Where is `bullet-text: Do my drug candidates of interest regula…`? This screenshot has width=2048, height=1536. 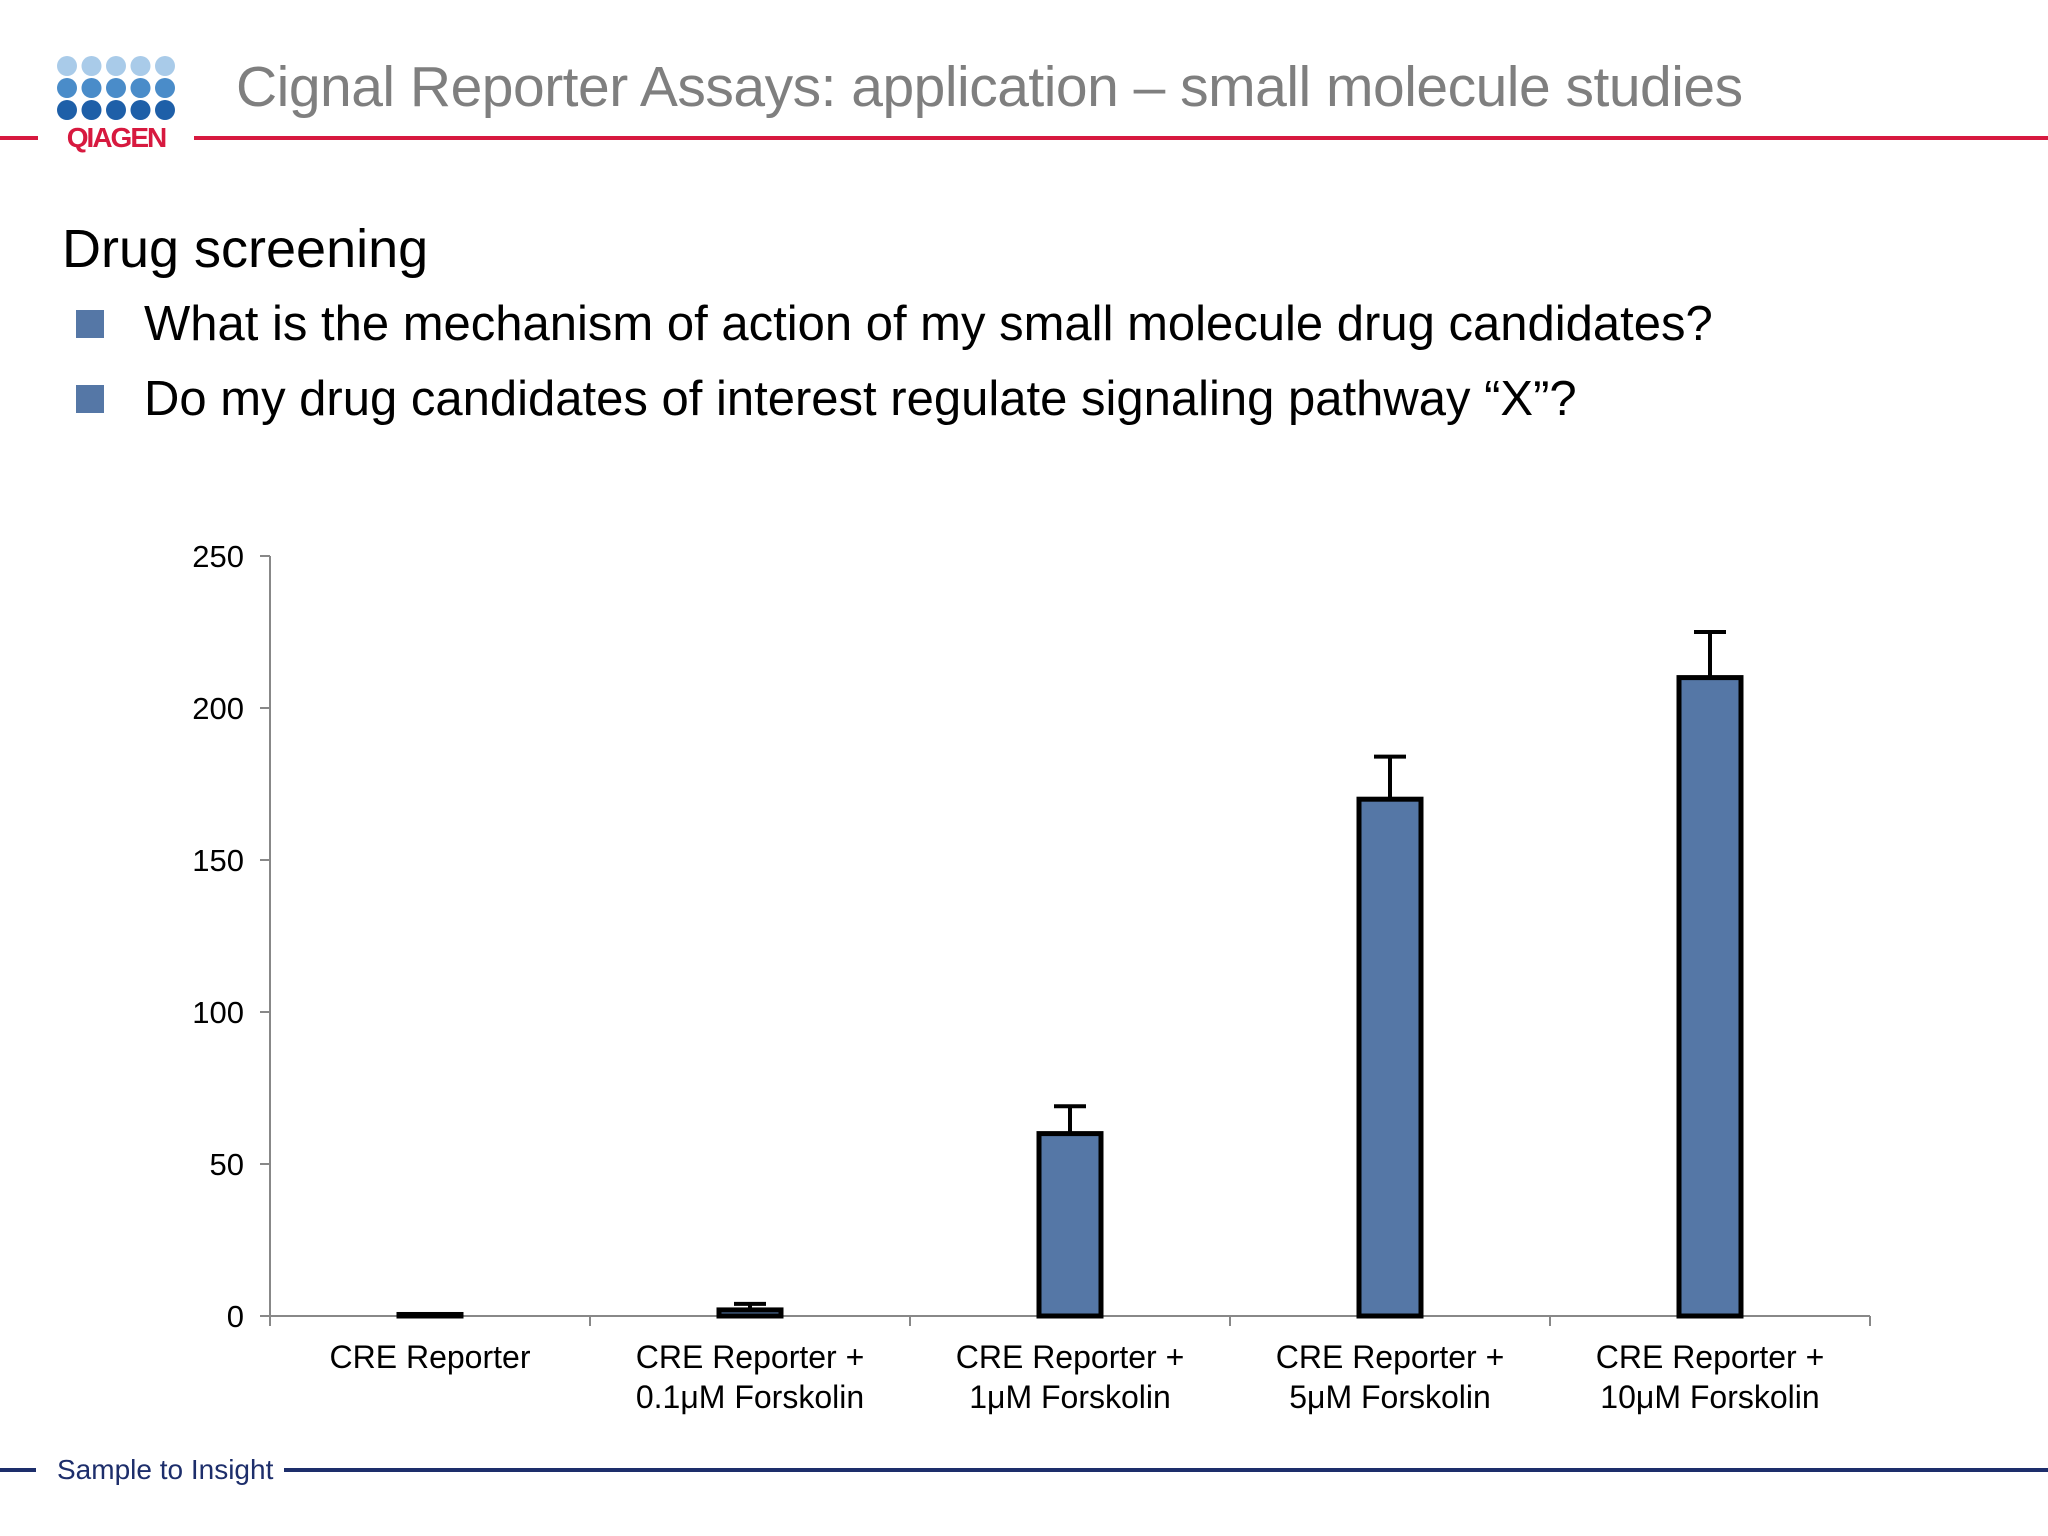 bullet-text: Do my drug candidates of interest regula… is located at coordinates (860, 399).